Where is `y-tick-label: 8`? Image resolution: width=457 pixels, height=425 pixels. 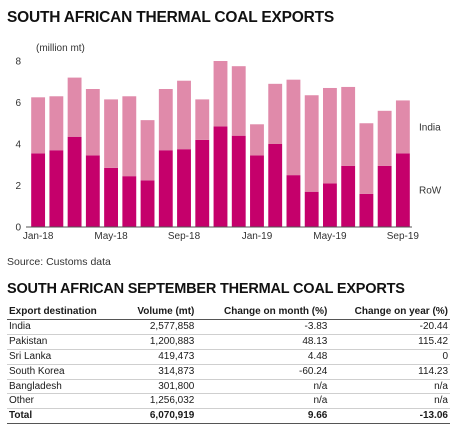 y-tick-label: 8 is located at coordinates (18, 62).